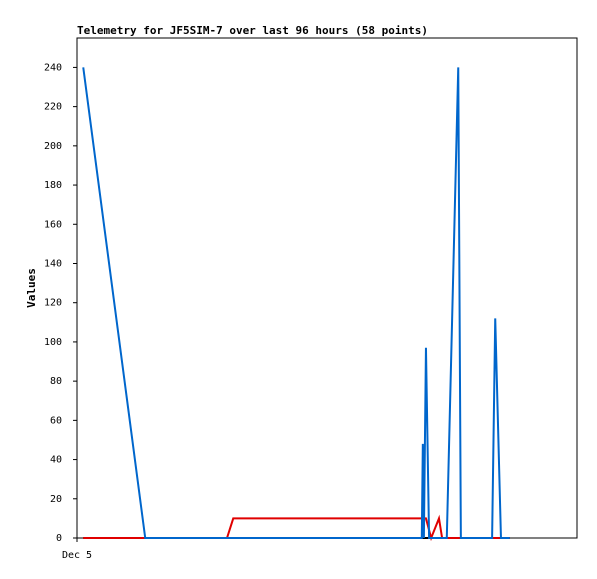 This screenshot has height=579, width=597. Describe the element at coordinates (56, 460) in the screenshot. I see `y-tick-label: 40` at that location.